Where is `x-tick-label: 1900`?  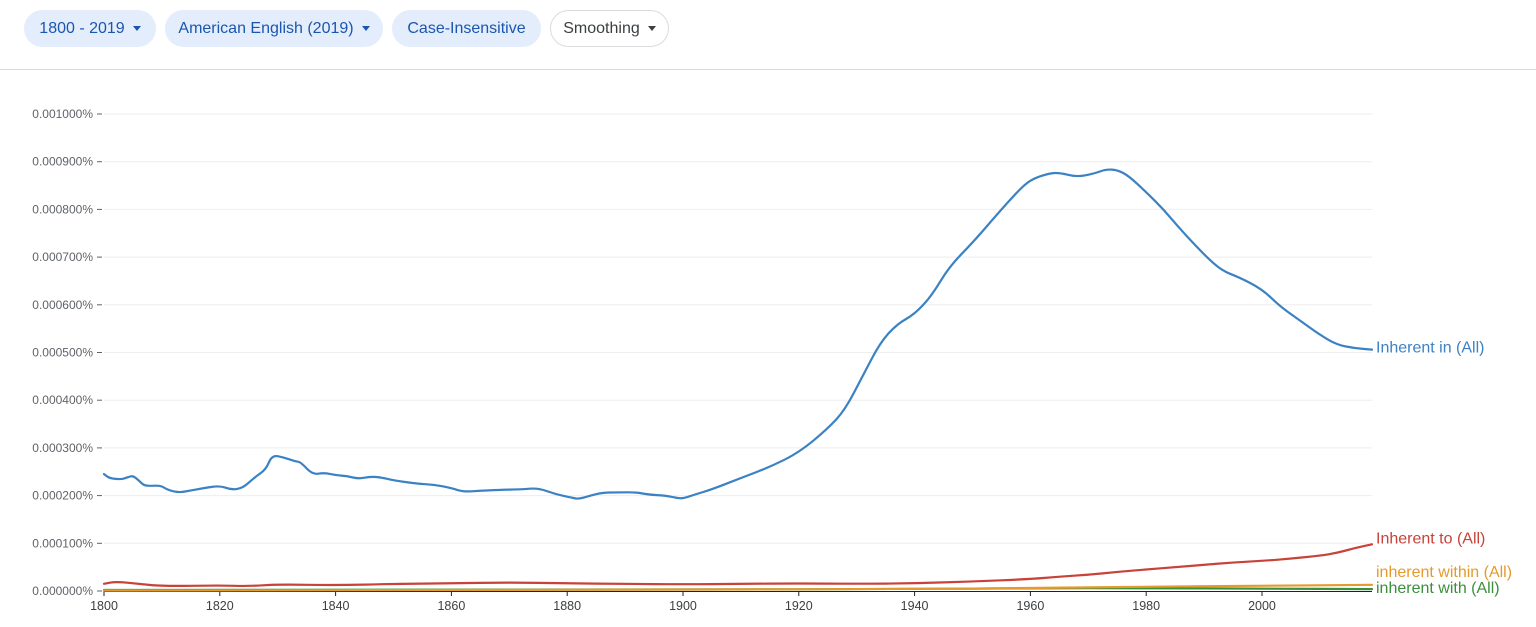
x-tick-label: 1900 is located at coordinates (683, 606).